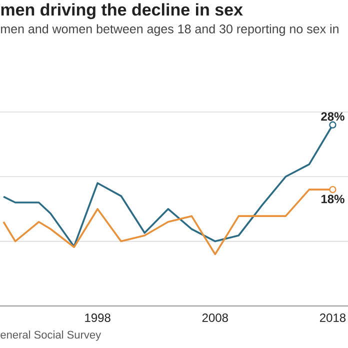 This screenshot has width=348, height=348. What do you see at coordinates (215, 318) in the screenshot?
I see `x-tick-label: 2008` at bounding box center [215, 318].